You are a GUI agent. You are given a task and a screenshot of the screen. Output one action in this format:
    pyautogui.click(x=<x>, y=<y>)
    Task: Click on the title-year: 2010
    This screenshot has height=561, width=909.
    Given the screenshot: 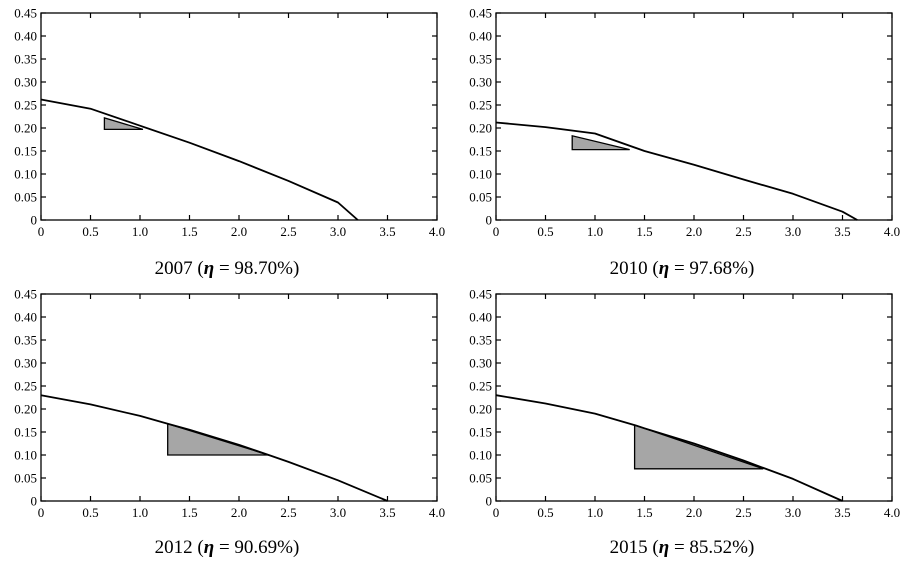 What is the action you would take?
    pyautogui.click(x=628, y=268)
    